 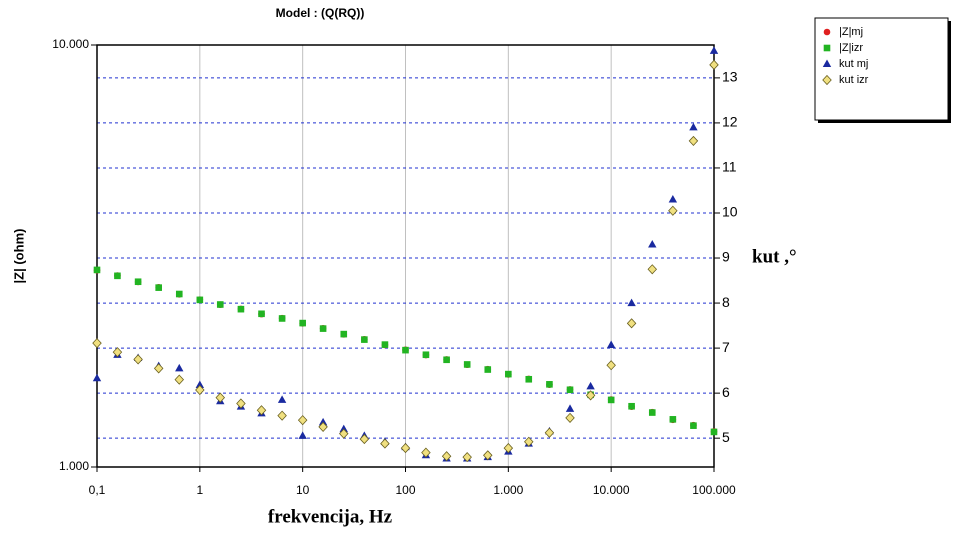 What do you see at coordinates (881, 69) in the screenshot?
I see `legend` at bounding box center [881, 69].